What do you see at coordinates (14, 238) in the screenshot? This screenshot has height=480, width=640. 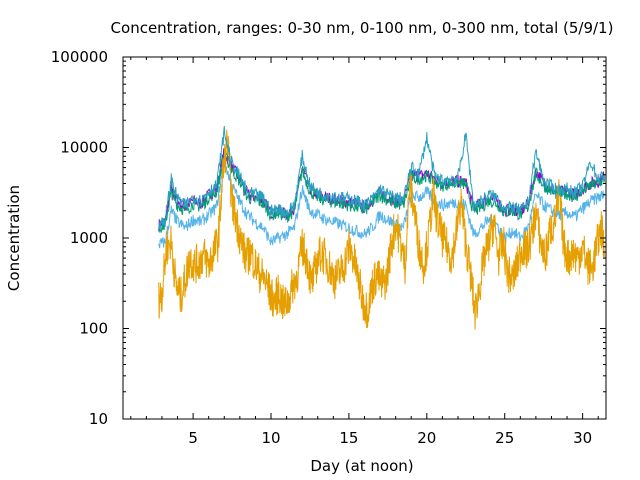 I see `y-axis-label: Concentration` at bounding box center [14, 238].